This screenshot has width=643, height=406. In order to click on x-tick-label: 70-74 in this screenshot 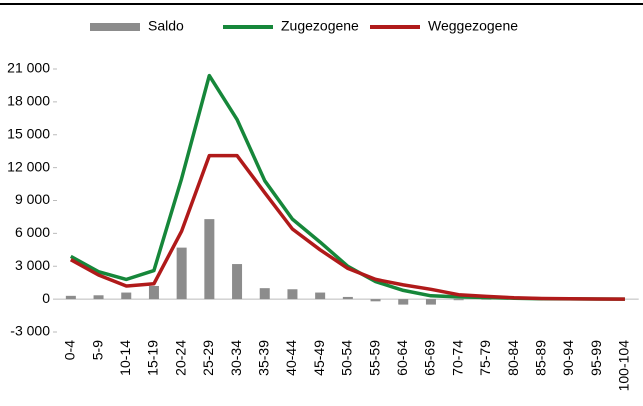, I will do `click(457, 358)`.